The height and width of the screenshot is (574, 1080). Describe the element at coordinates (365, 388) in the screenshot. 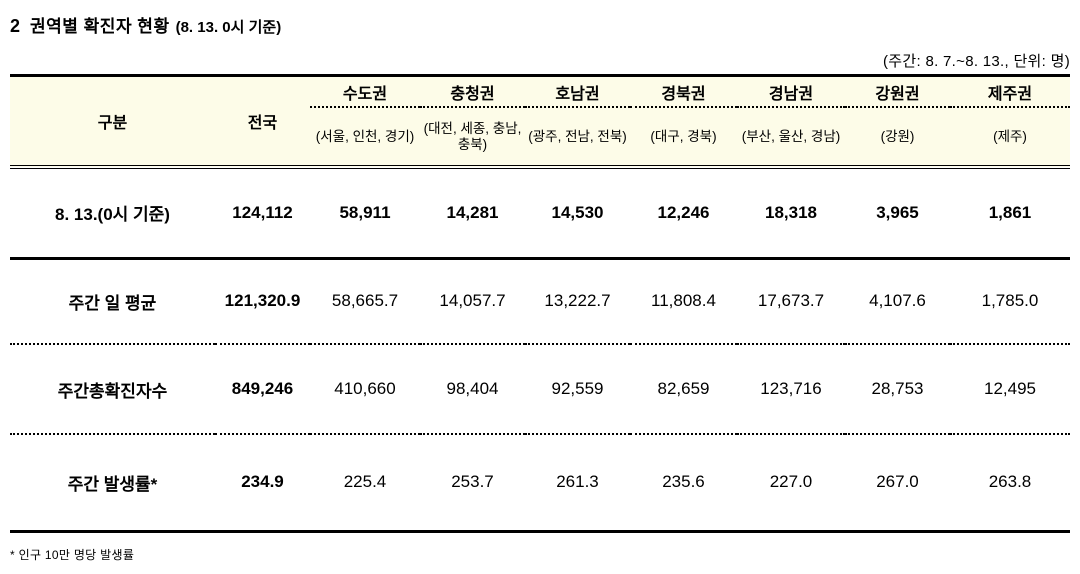

I see `value-cell: 410,660` at that location.